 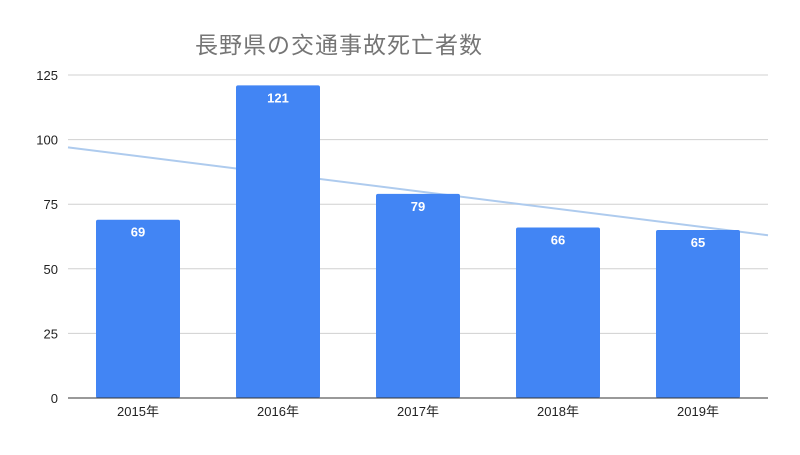 I want to click on y-tick-label: 0, so click(x=54, y=398).